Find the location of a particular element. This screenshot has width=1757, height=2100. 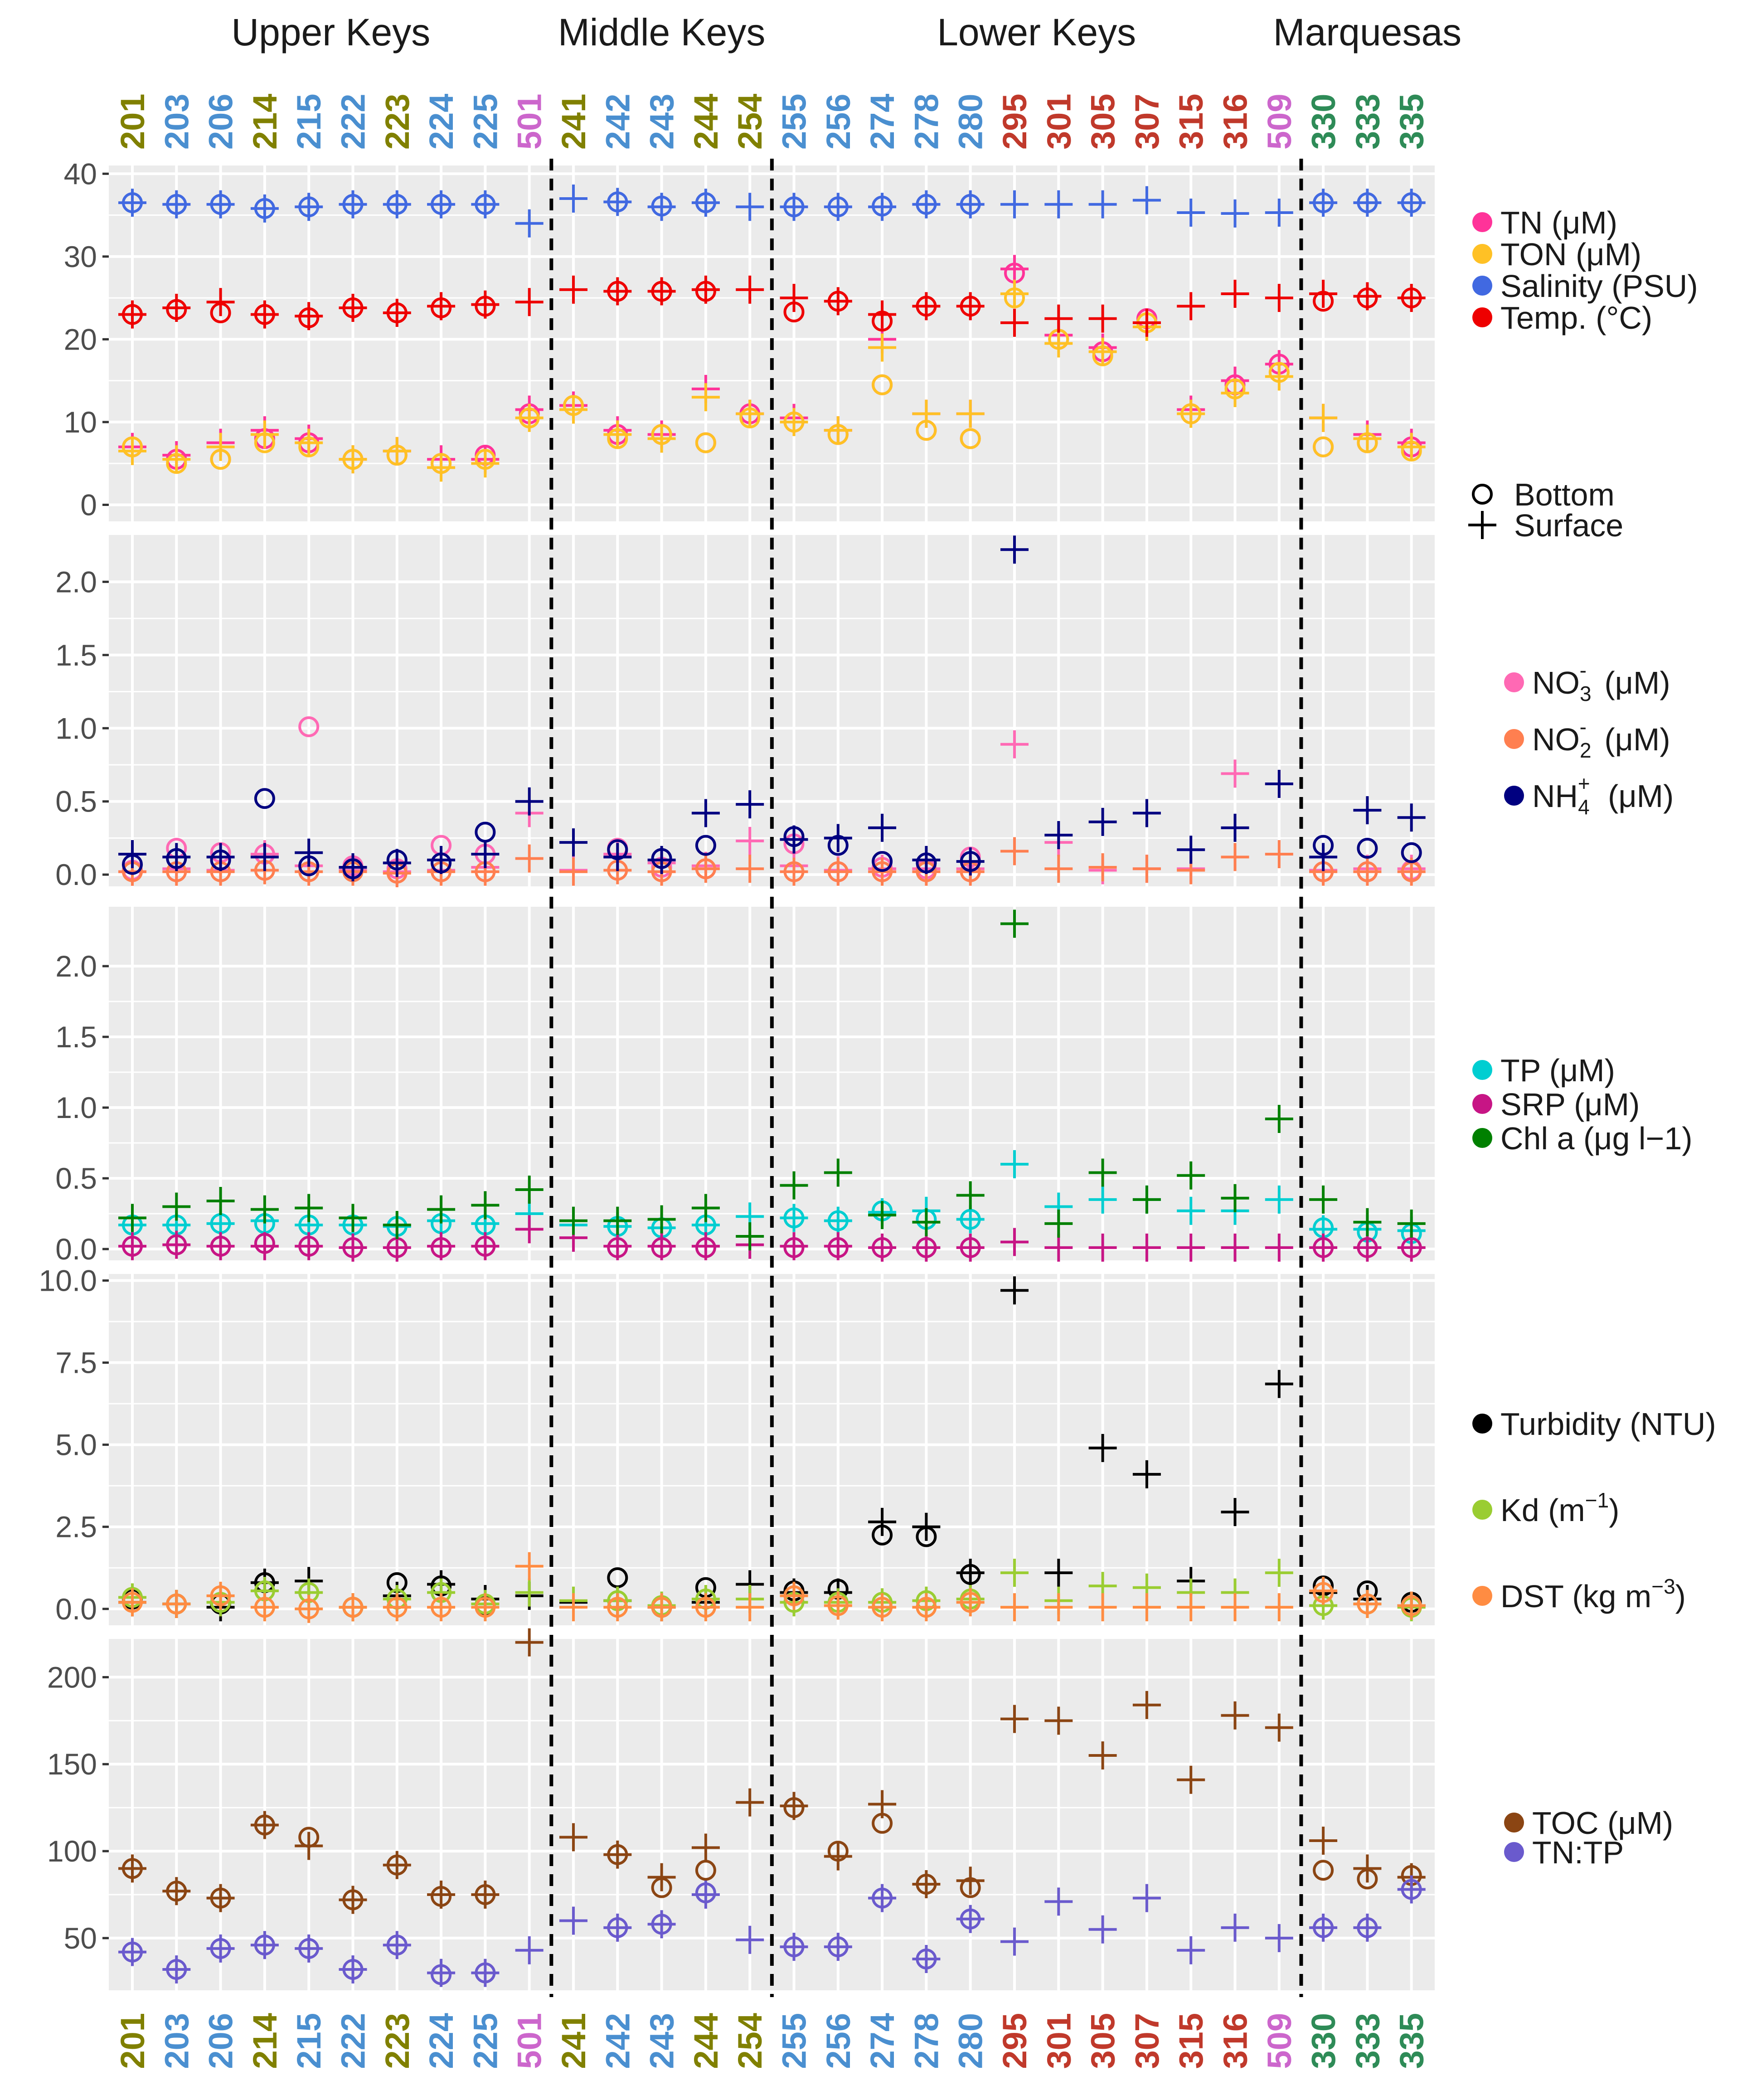

station-label-top: 278 is located at coordinates (926, 122).